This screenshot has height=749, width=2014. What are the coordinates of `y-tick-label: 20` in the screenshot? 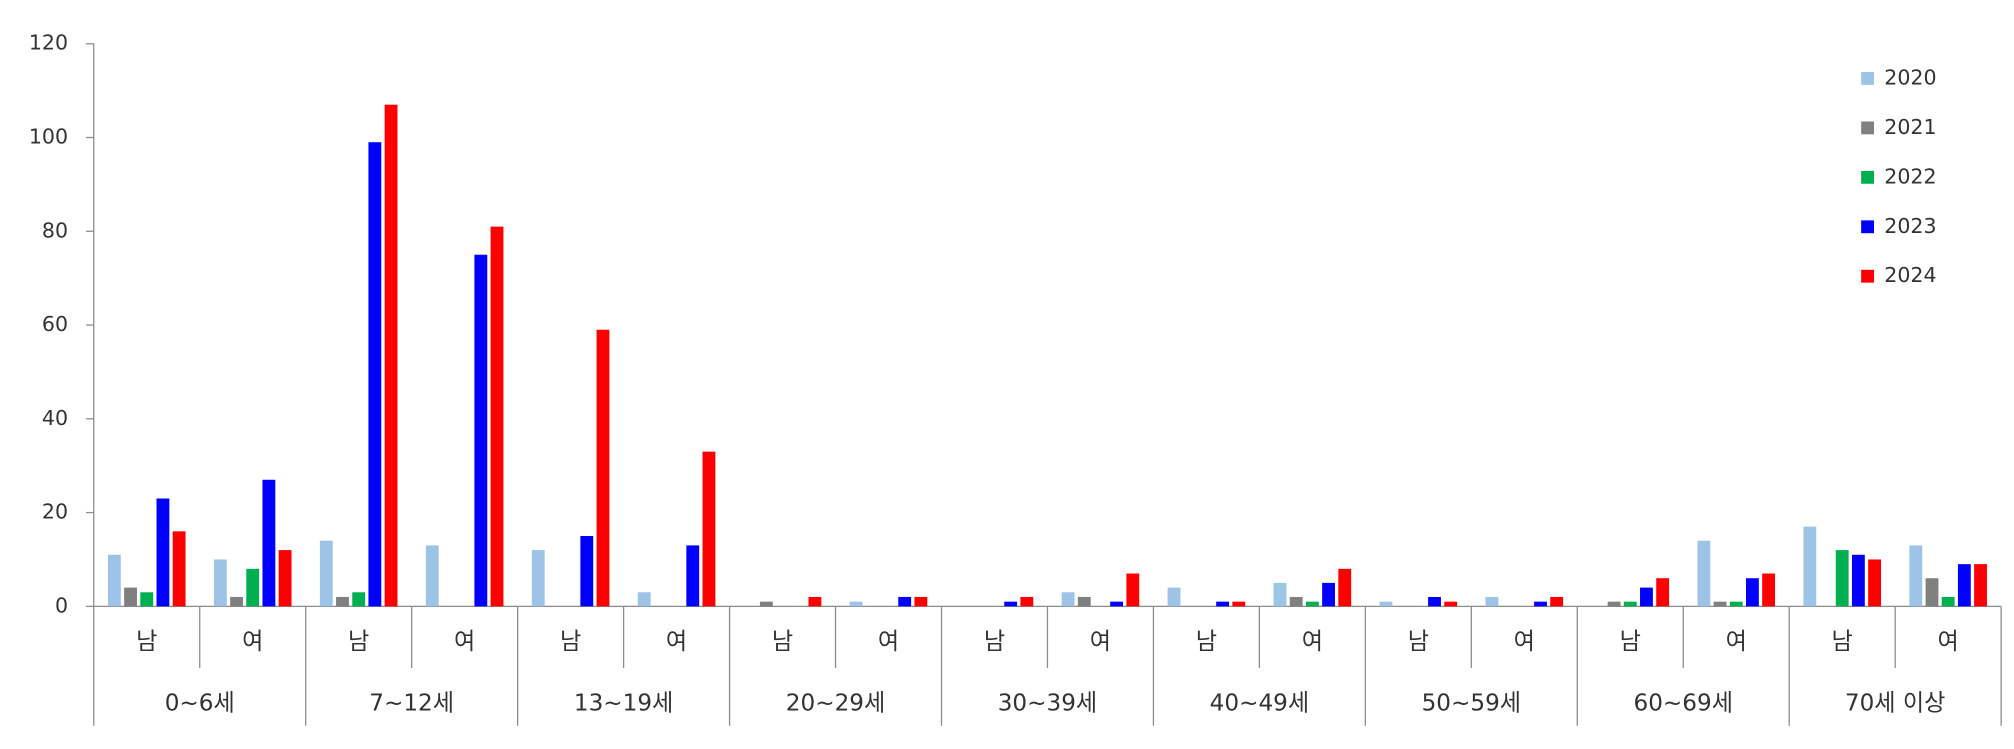 It's located at (55, 512).